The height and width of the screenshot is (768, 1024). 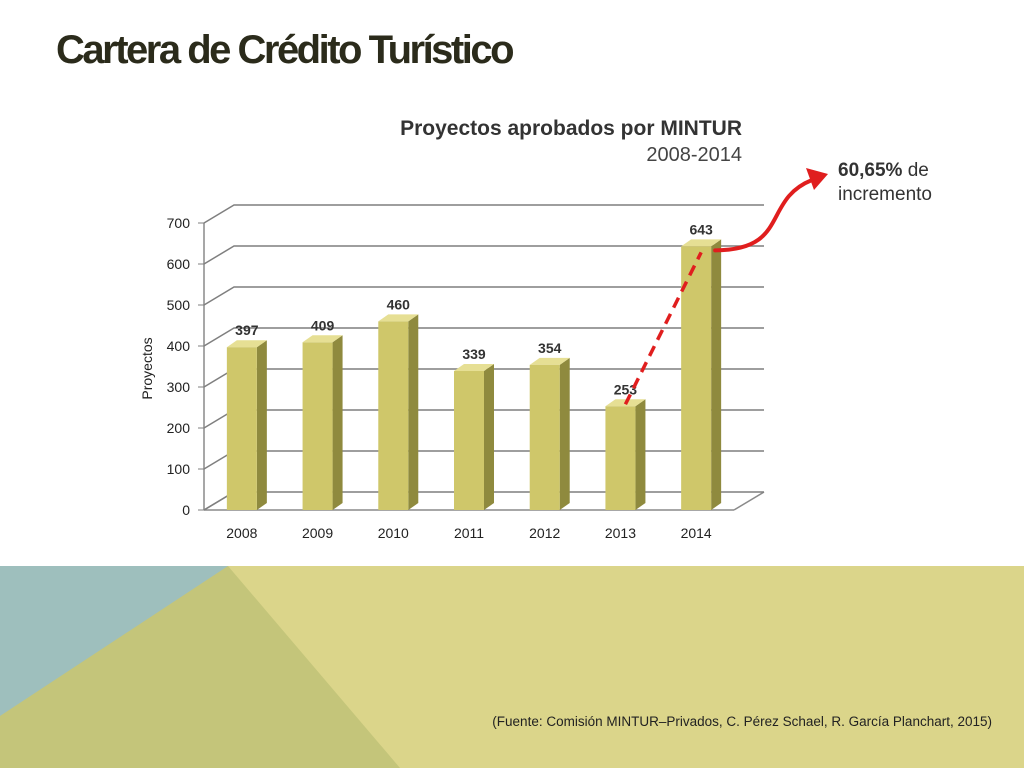 What do you see at coordinates (701, 229) in the screenshot?
I see `data-label: 643` at bounding box center [701, 229].